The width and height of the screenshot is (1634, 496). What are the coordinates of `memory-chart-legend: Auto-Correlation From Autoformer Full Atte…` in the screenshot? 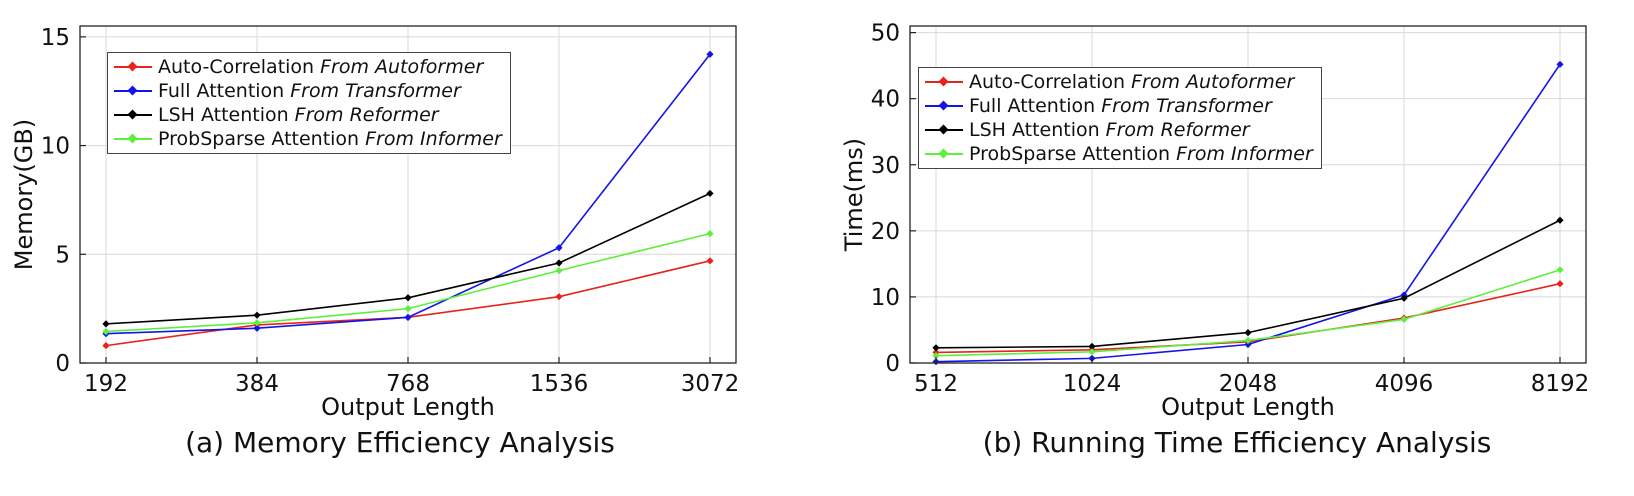 It's located at (309, 103).